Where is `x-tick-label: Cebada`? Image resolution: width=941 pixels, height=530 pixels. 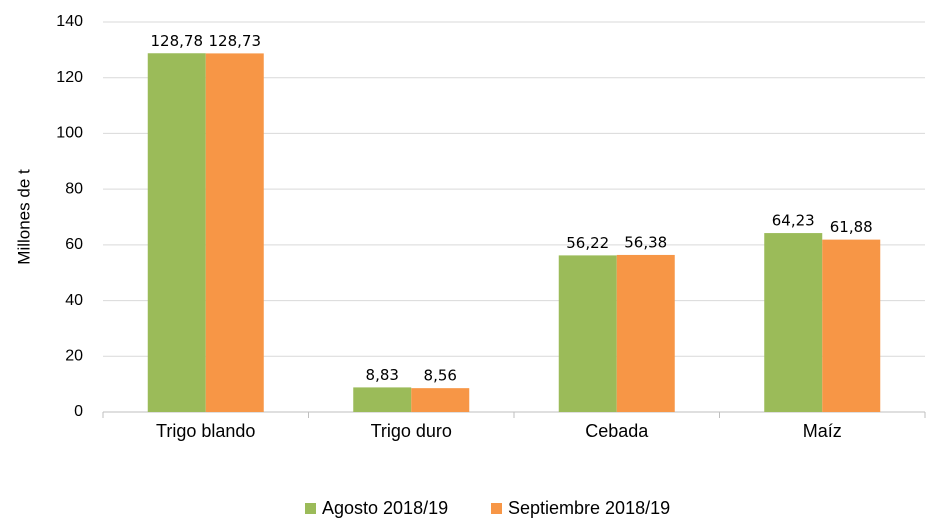 x-tick-label: Cebada is located at coordinates (617, 431).